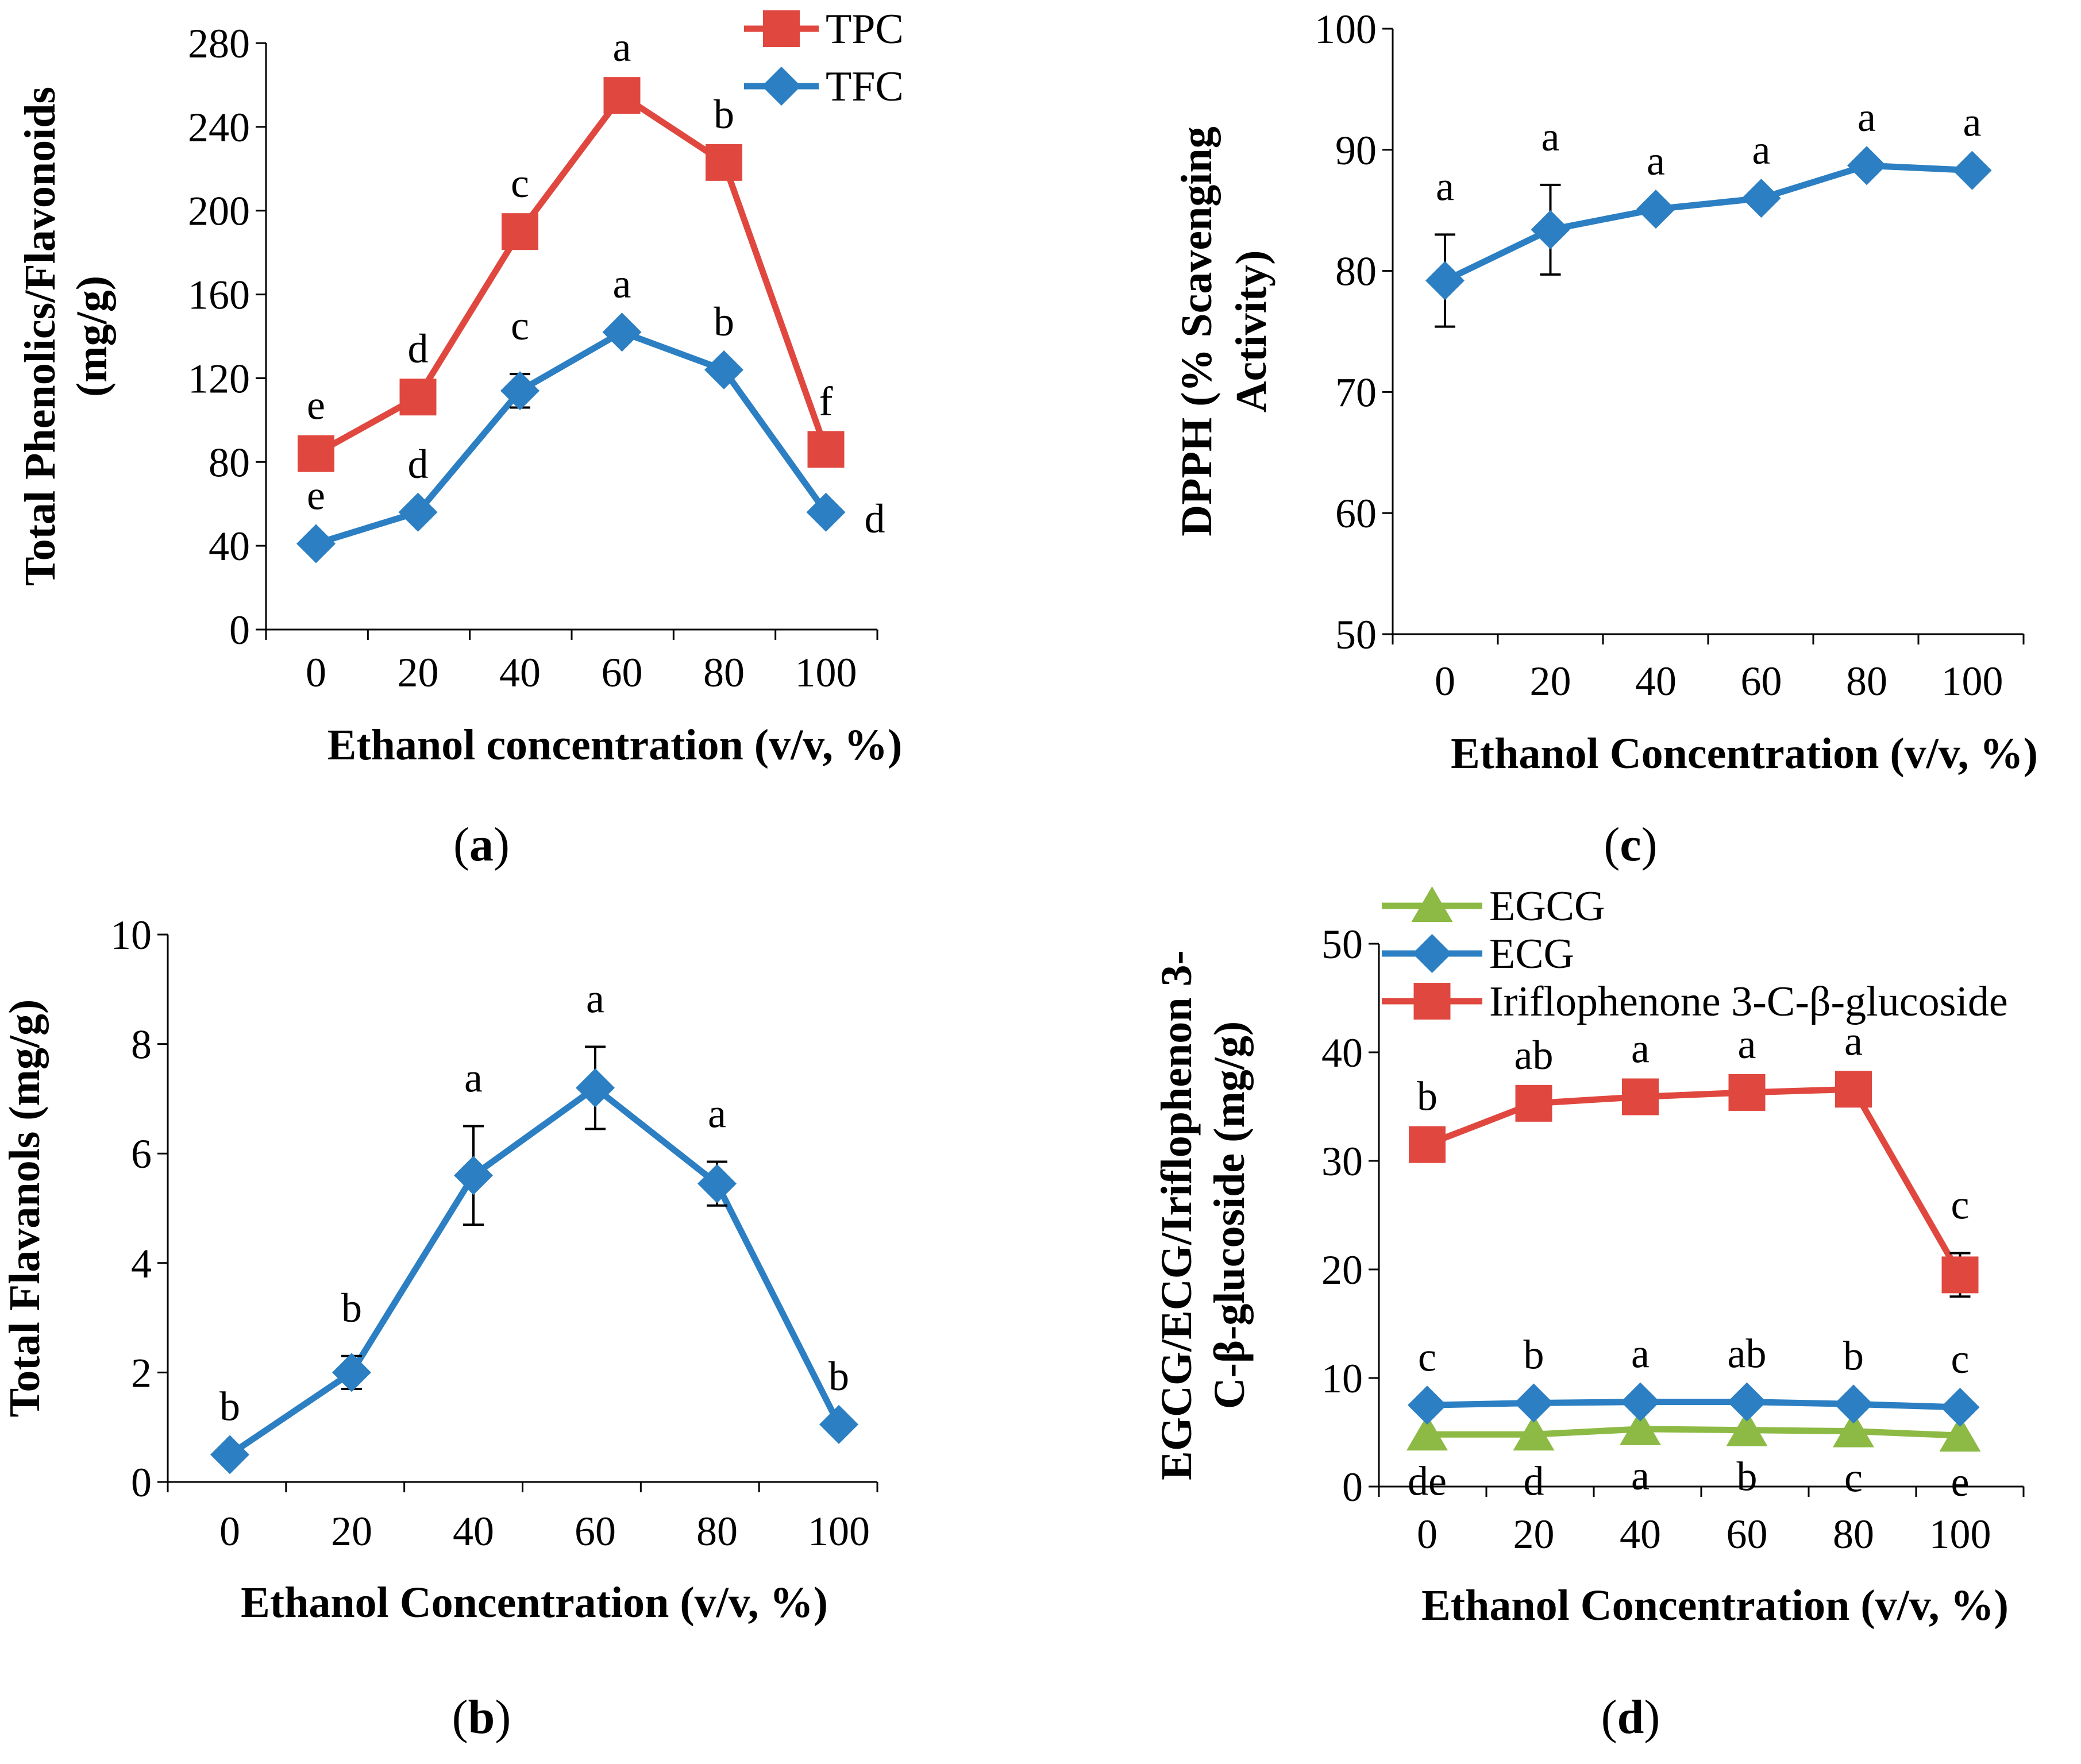 The image size is (2081, 1764). What do you see at coordinates (865, 86) in the screenshot?
I see `legend-label: TFC` at bounding box center [865, 86].